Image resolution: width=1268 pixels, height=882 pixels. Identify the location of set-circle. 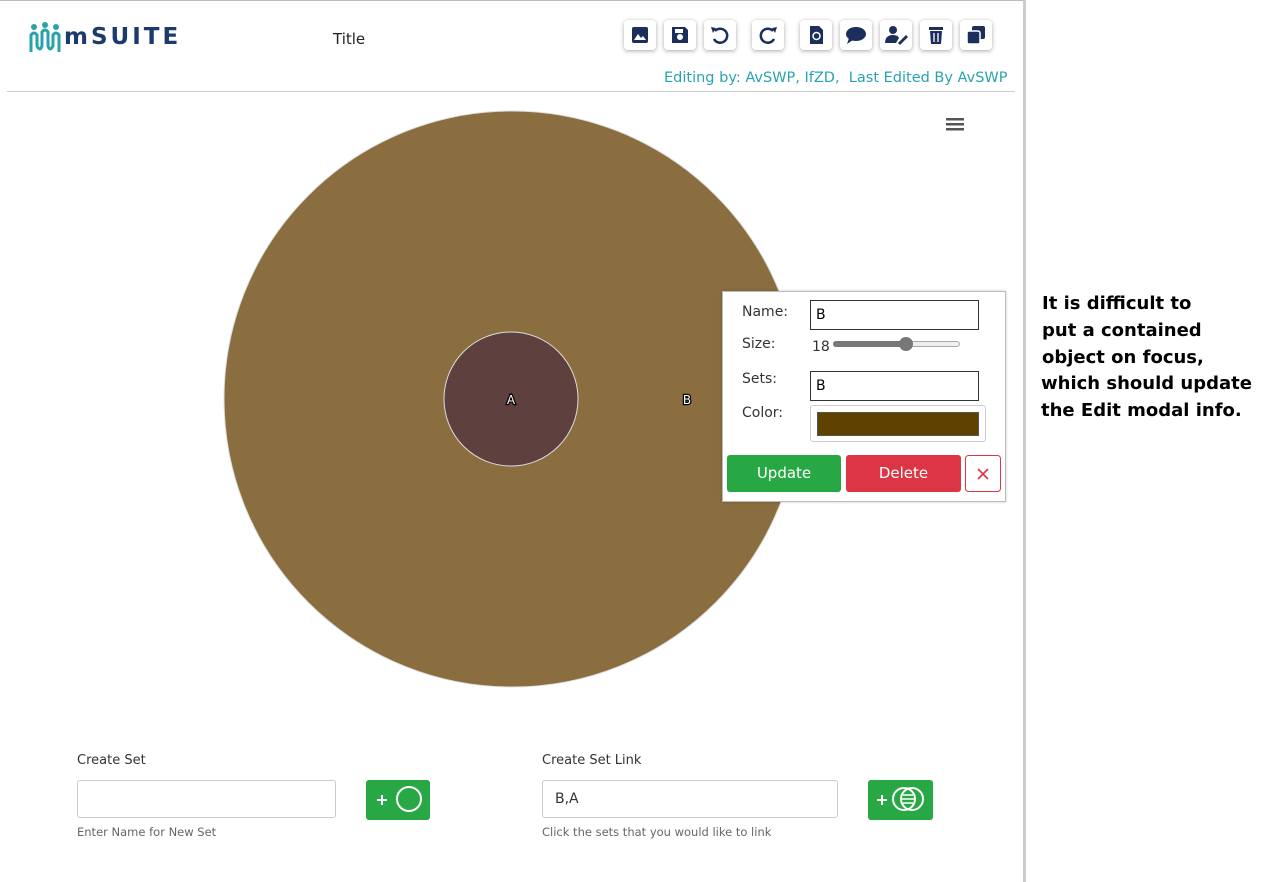
(511, 399).